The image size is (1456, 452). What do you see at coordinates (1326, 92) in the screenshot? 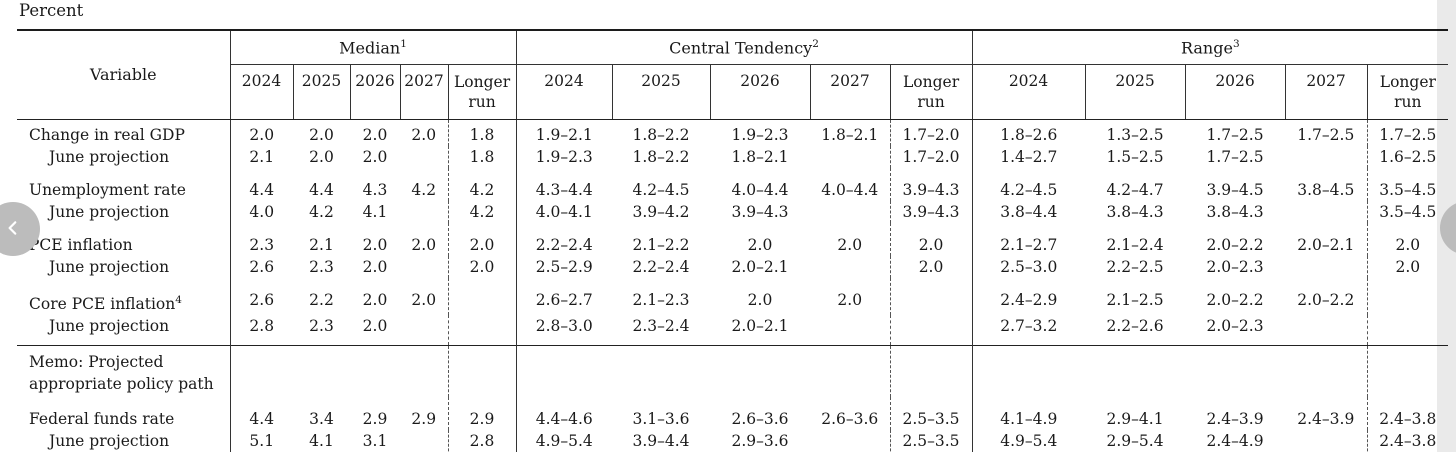
I see `year-header: 2027` at bounding box center [1326, 92].